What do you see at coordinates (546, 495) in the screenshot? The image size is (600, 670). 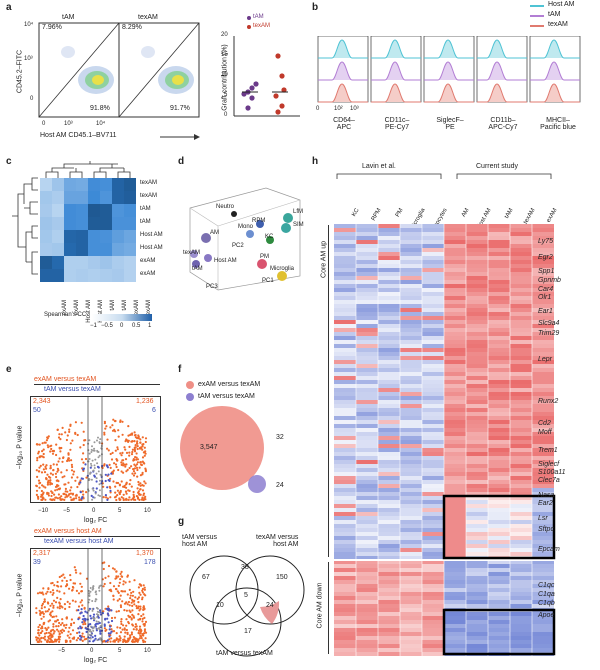 I see `heatmap-gene-label: Nasa` at bounding box center [546, 495].